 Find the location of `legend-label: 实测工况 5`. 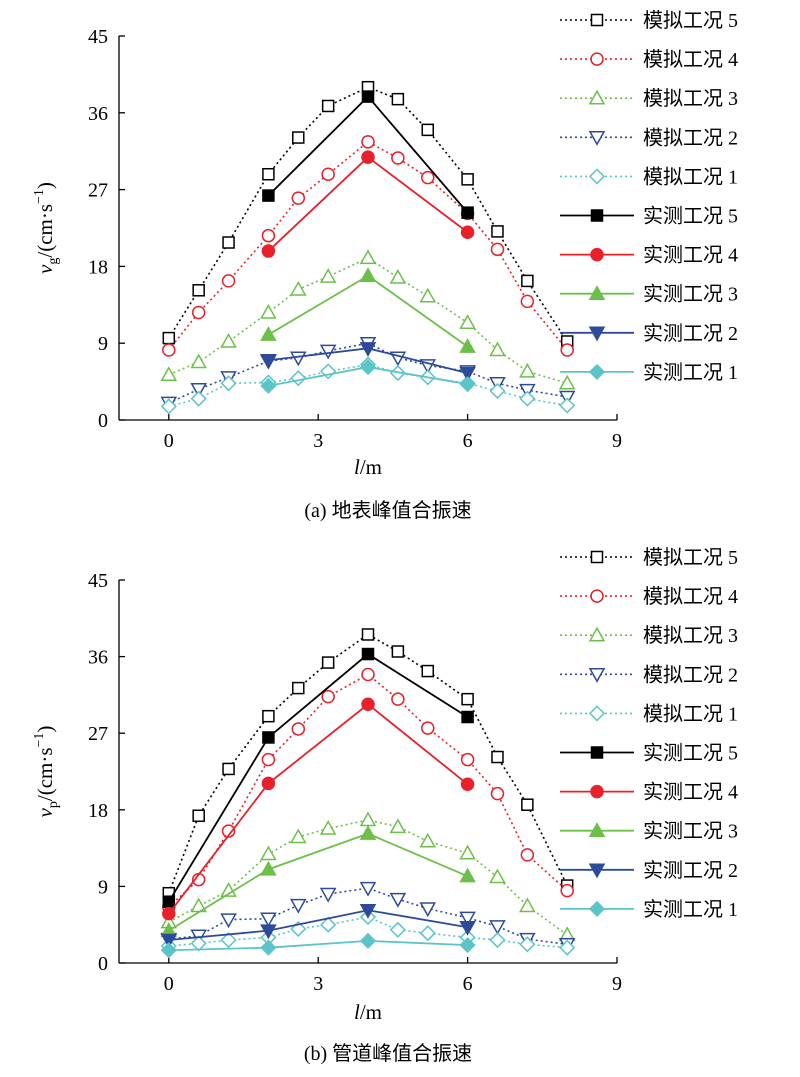

legend-label: 实测工况 5 is located at coordinates (690, 216).